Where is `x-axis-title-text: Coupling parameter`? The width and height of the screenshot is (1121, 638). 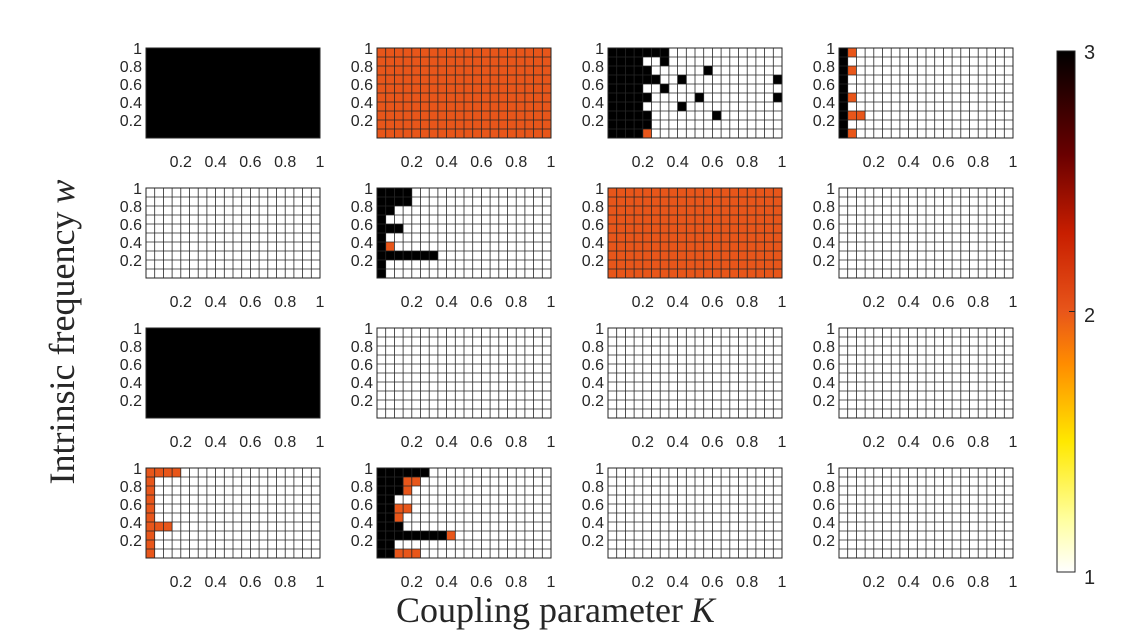 x-axis-title-text: Coupling parameter is located at coordinates (539, 610).